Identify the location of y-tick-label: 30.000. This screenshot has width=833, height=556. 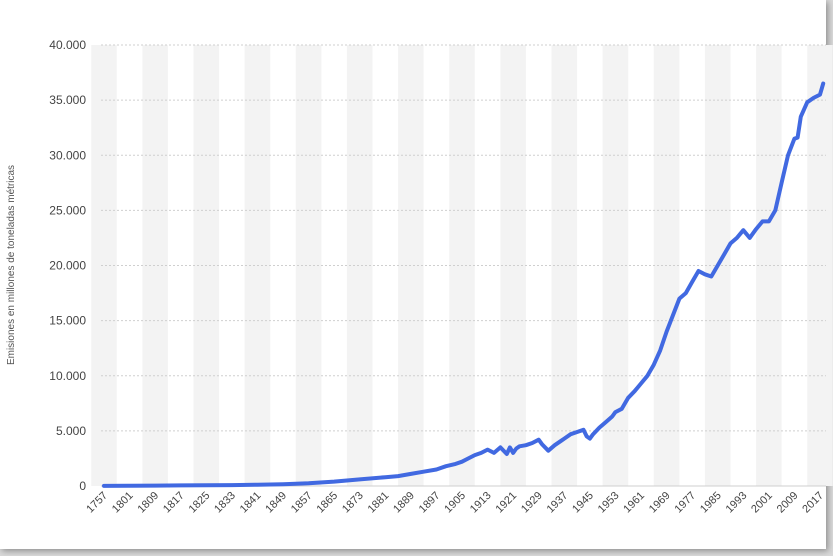
(67, 155).